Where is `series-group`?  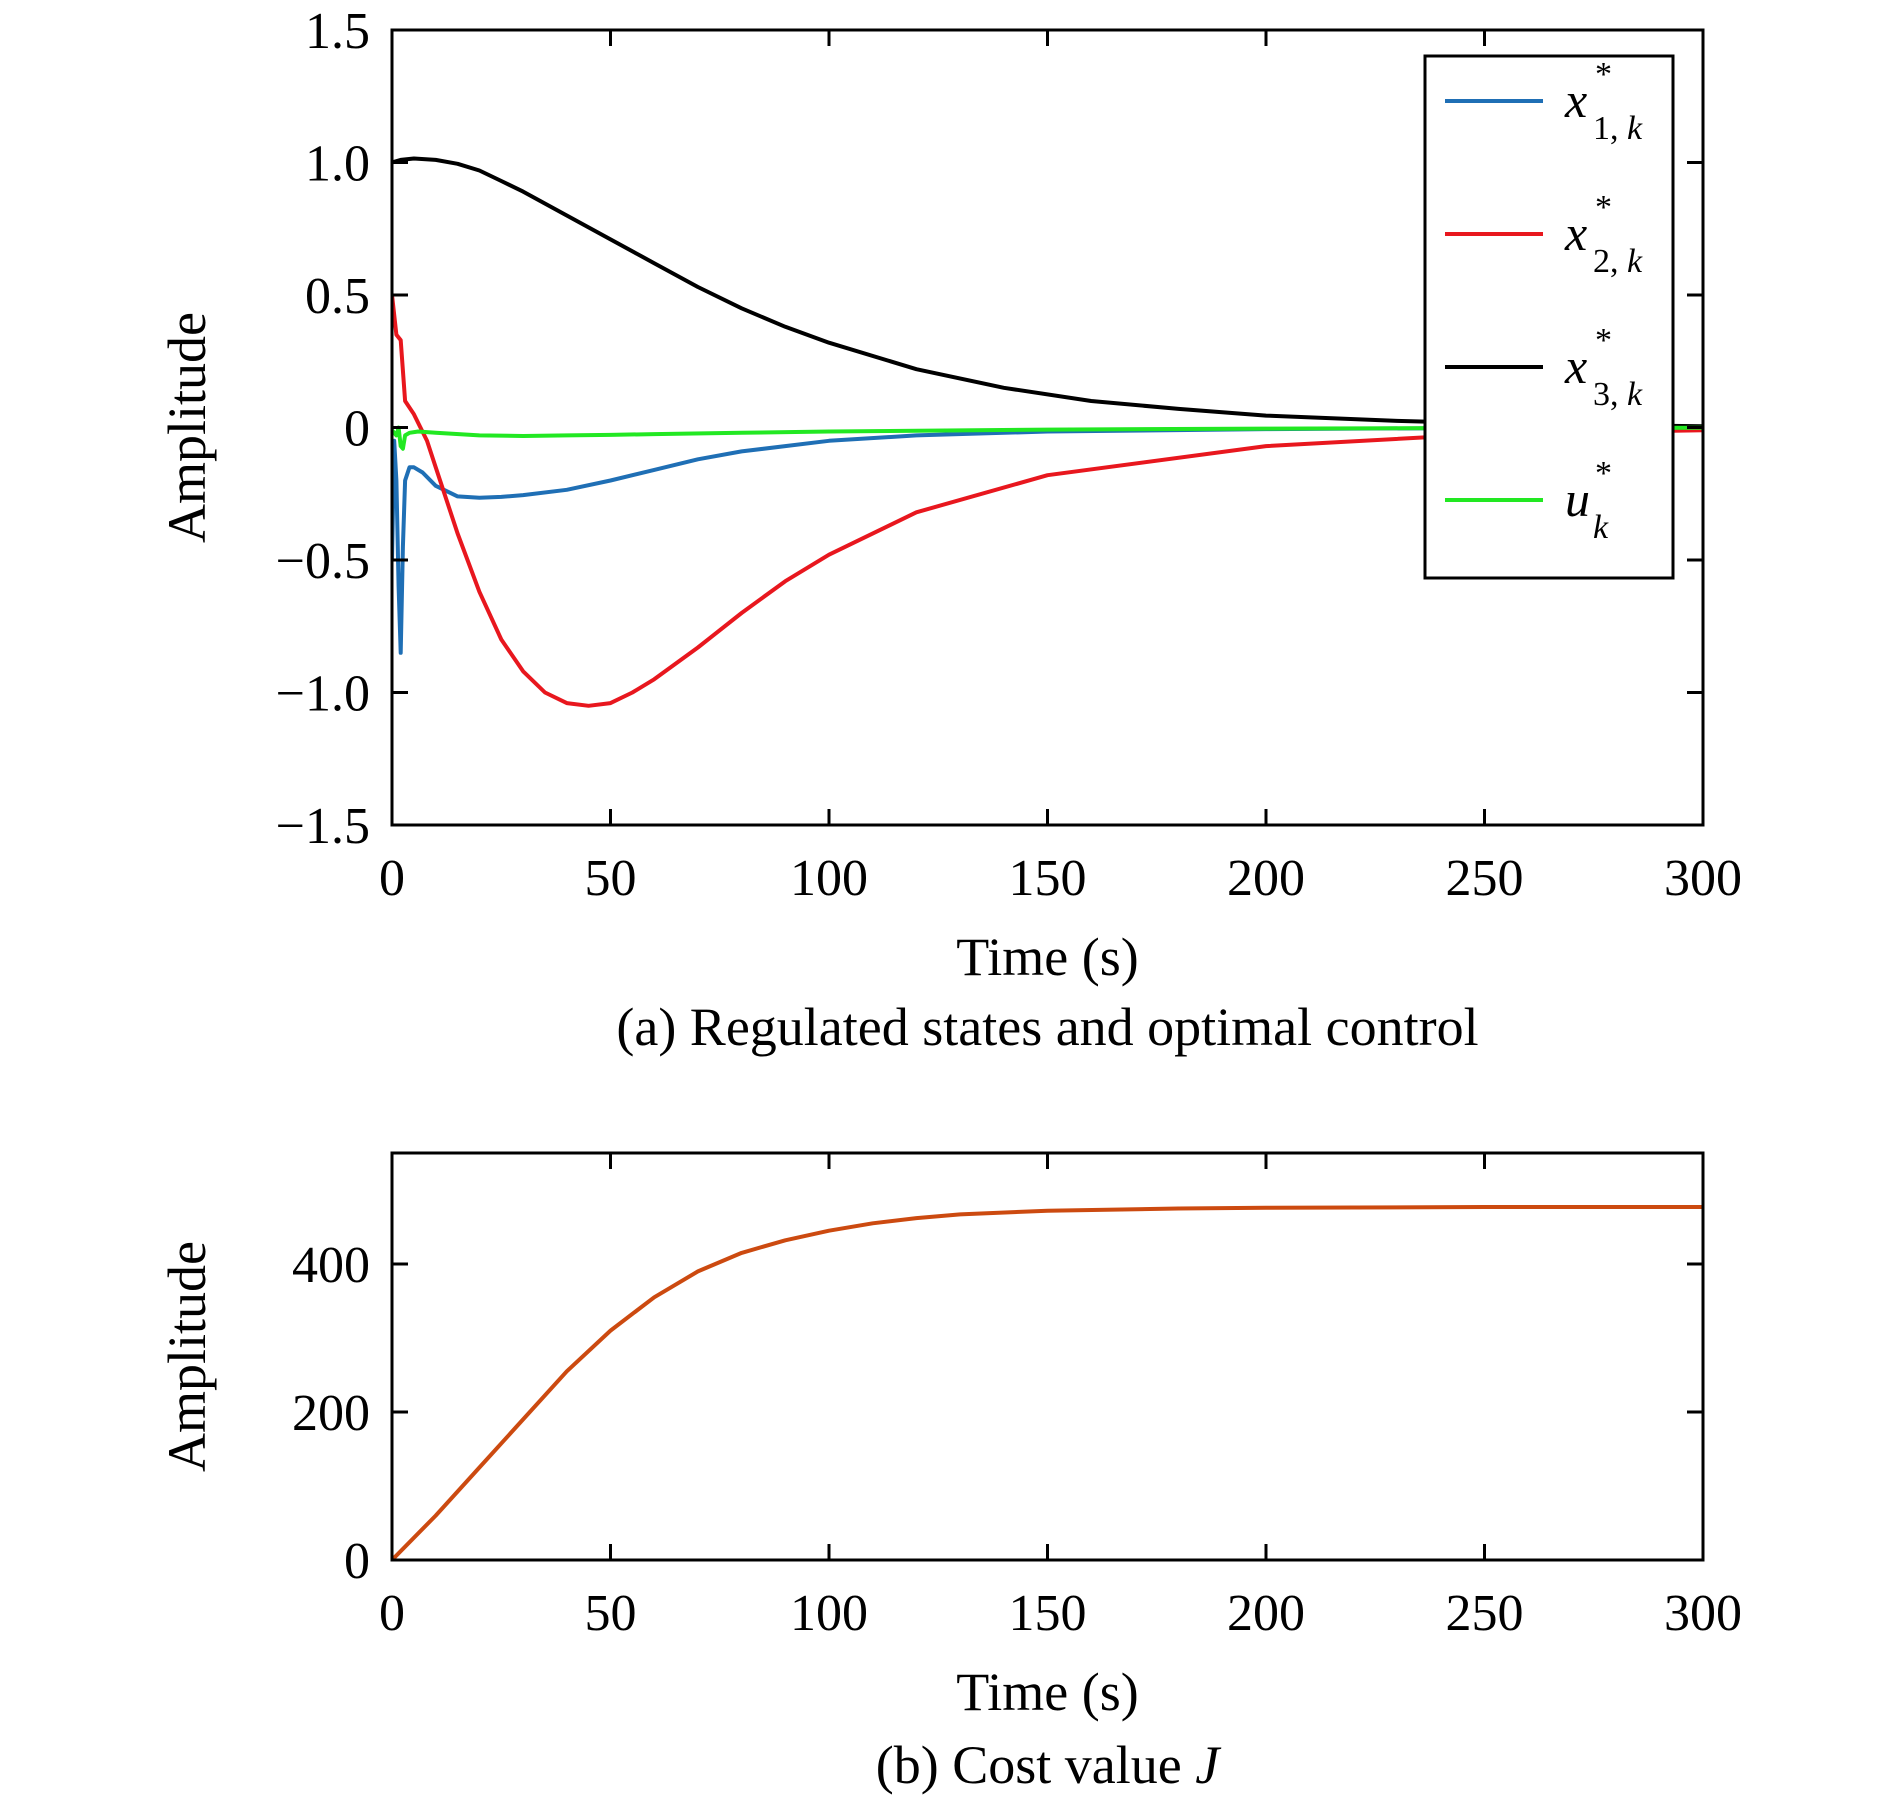
series-group is located at coordinates (1047, 1382).